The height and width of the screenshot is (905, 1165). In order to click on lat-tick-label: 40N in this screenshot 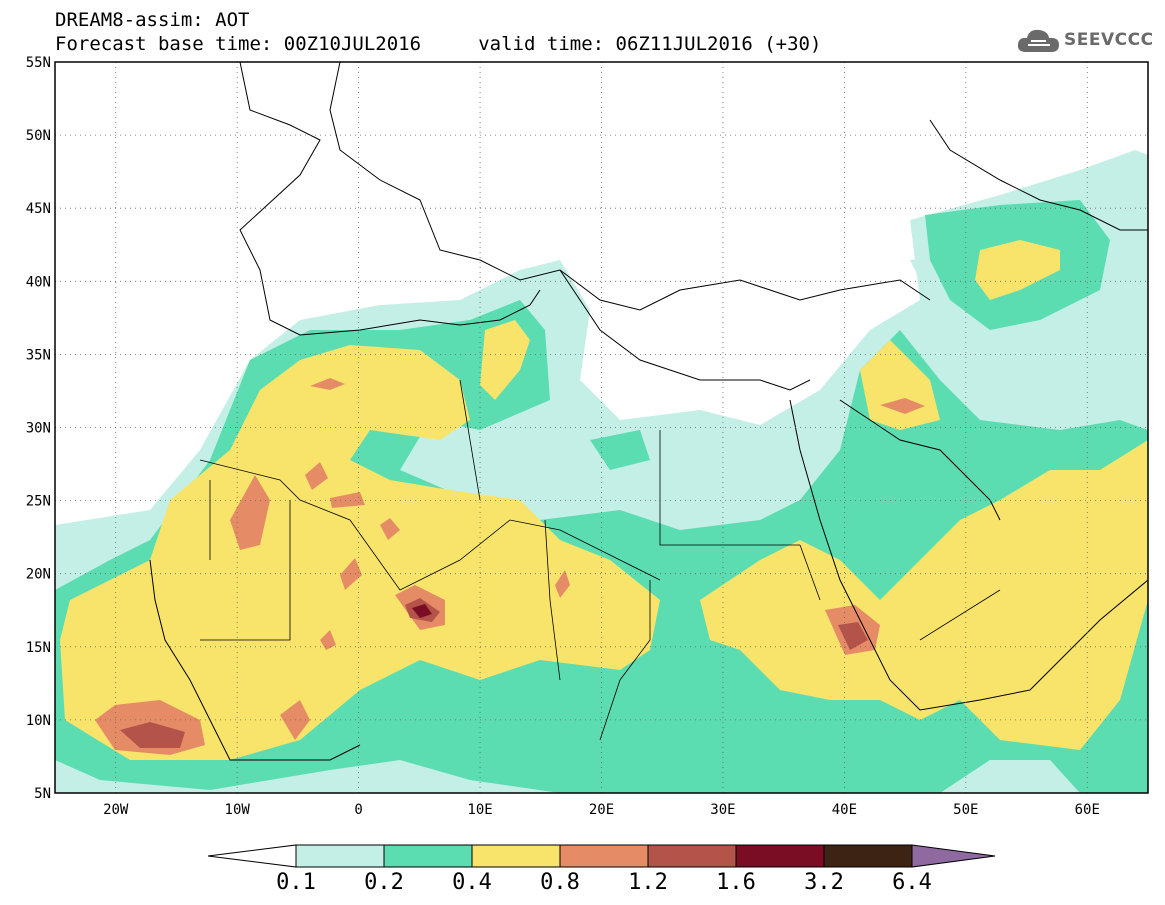, I will do `click(38, 282)`.